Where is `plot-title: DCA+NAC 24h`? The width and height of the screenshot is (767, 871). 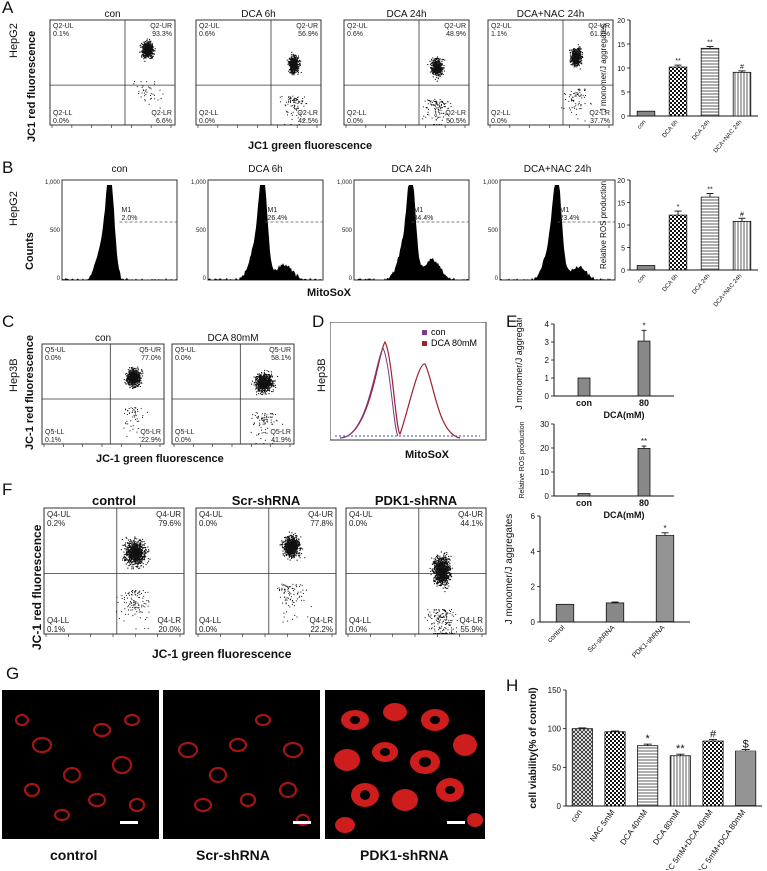
plot-title: DCA+NAC 24h is located at coordinates (551, 14).